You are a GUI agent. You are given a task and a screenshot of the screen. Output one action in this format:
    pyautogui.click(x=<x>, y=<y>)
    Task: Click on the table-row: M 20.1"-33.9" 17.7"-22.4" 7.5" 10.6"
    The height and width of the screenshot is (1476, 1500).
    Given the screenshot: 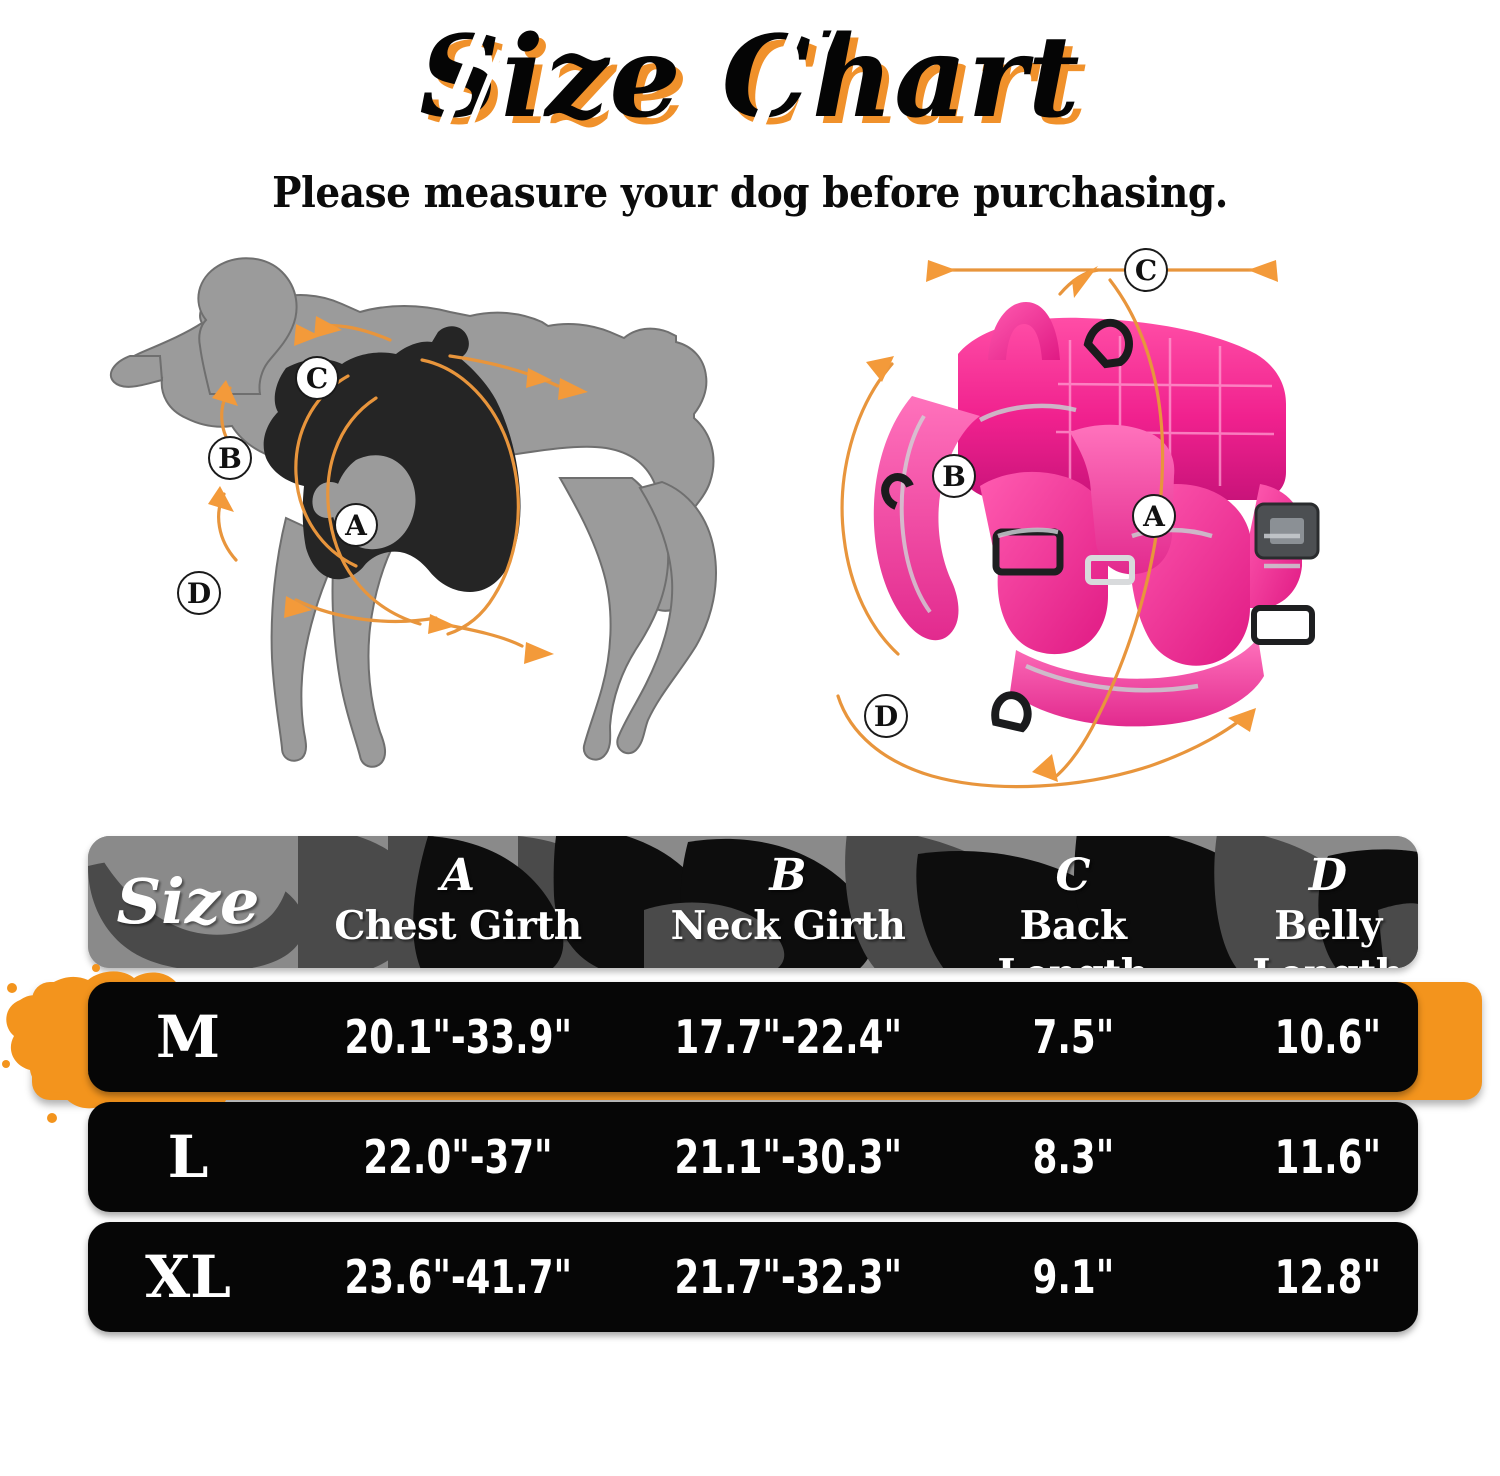 What is the action you would take?
    pyautogui.click(x=753, y=1037)
    